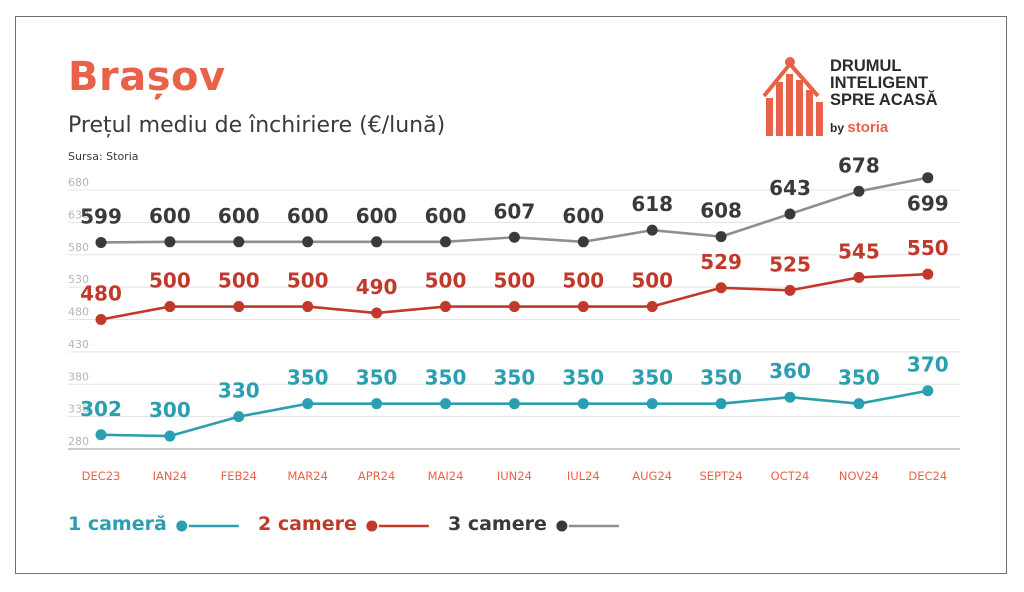 The width and height of the screenshot is (1024, 592). What do you see at coordinates (117, 524) in the screenshot?
I see `legend-label-1-camera: 1 cameră` at bounding box center [117, 524].